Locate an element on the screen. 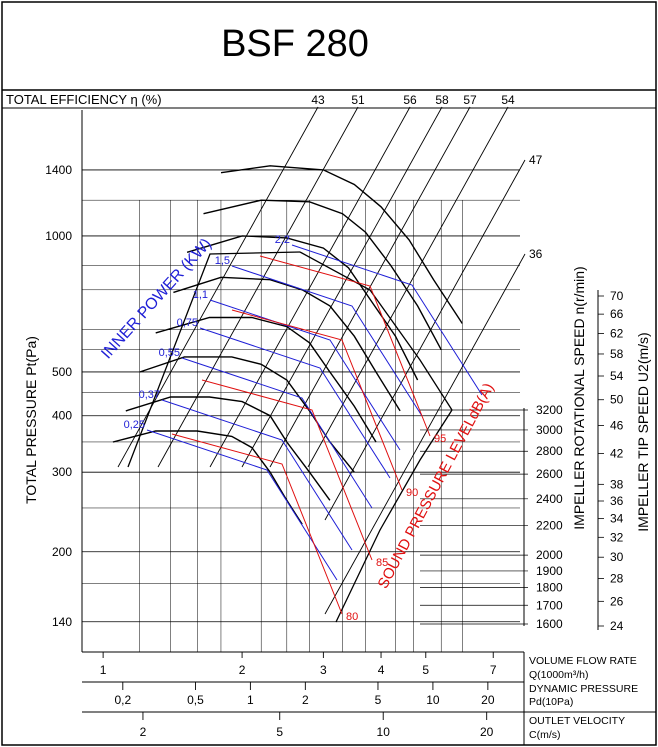 This screenshot has height=747, width=658. vel-unit: C(m/s) is located at coordinates (545, 735).